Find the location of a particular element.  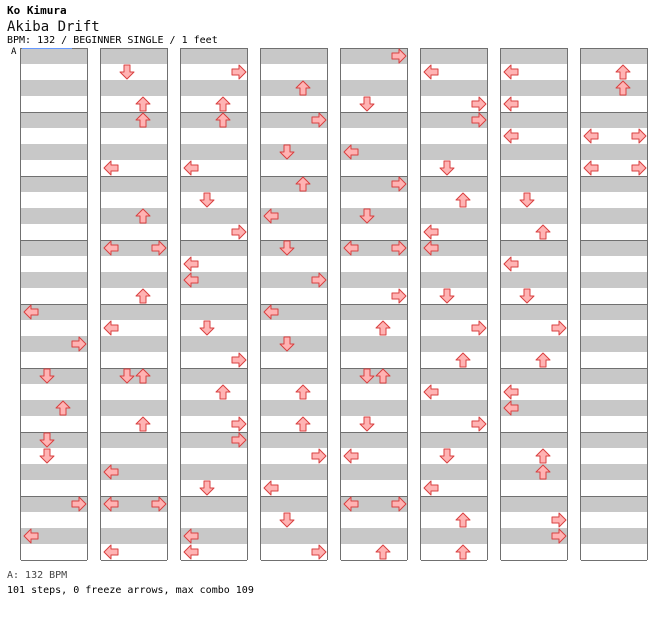

chart-info: BPM: 132 / BEGINNER SINGLE / 1 feet is located at coordinates (112, 40).